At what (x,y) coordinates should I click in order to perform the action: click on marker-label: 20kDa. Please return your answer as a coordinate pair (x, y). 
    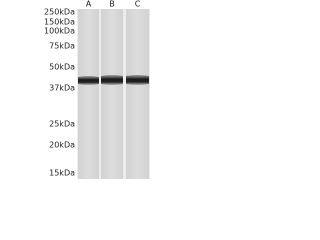
    Looking at the image, I should click on (62, 145).